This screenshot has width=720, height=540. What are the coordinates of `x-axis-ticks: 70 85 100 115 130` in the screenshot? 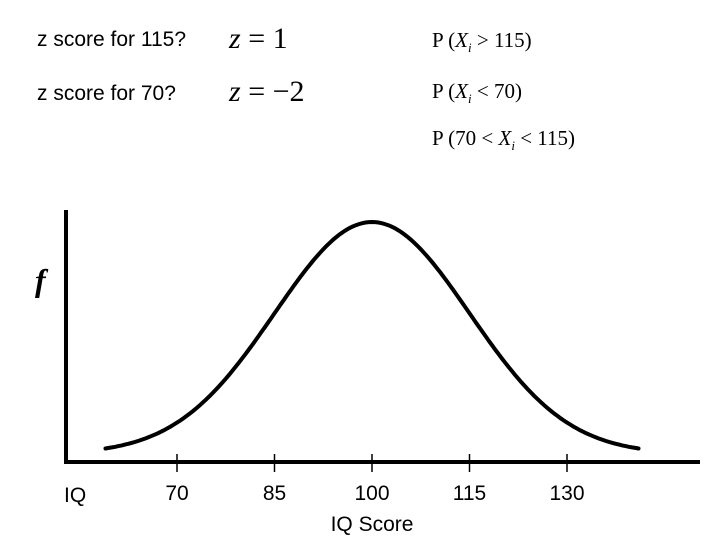 It's located at (375, 479).